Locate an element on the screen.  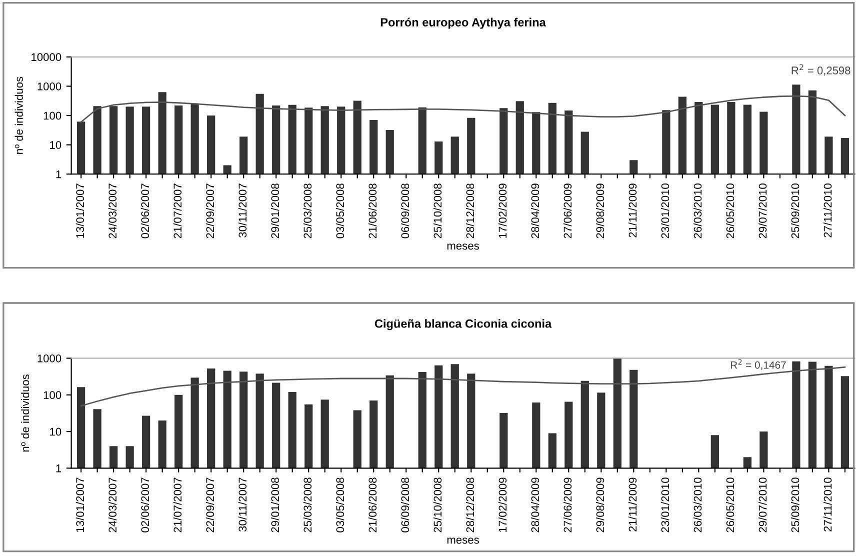
chart-title: Porrón europeo Aythya ferina is located at coordinates (463, 23).